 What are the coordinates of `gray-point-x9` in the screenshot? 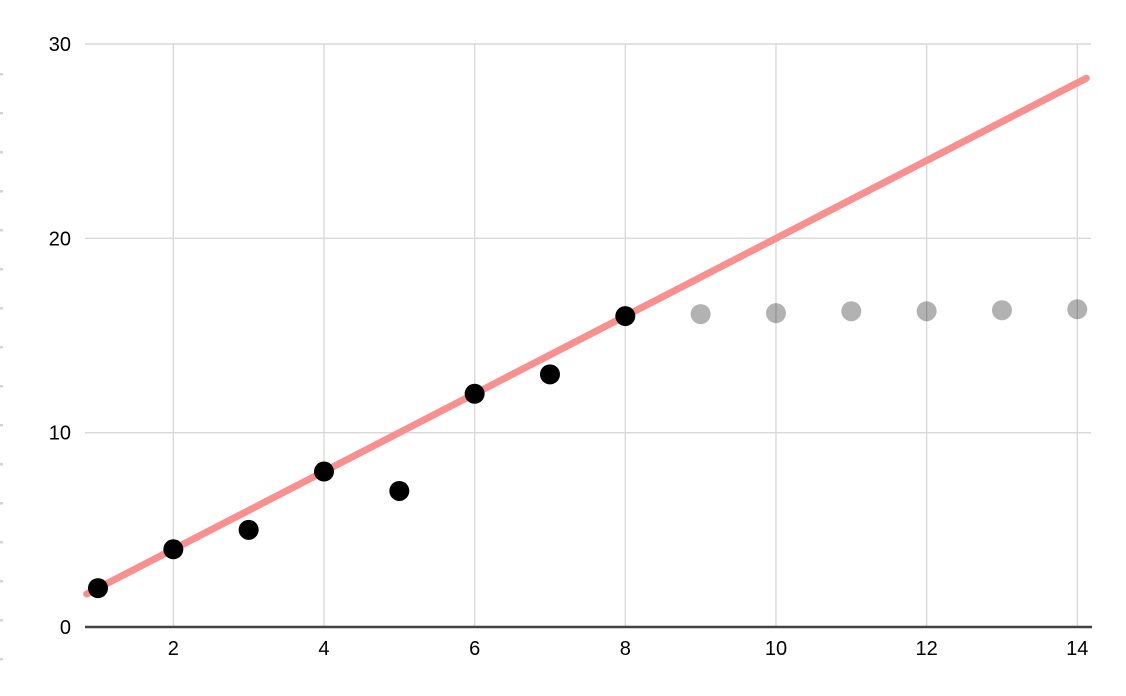 It's located at (700, 314).